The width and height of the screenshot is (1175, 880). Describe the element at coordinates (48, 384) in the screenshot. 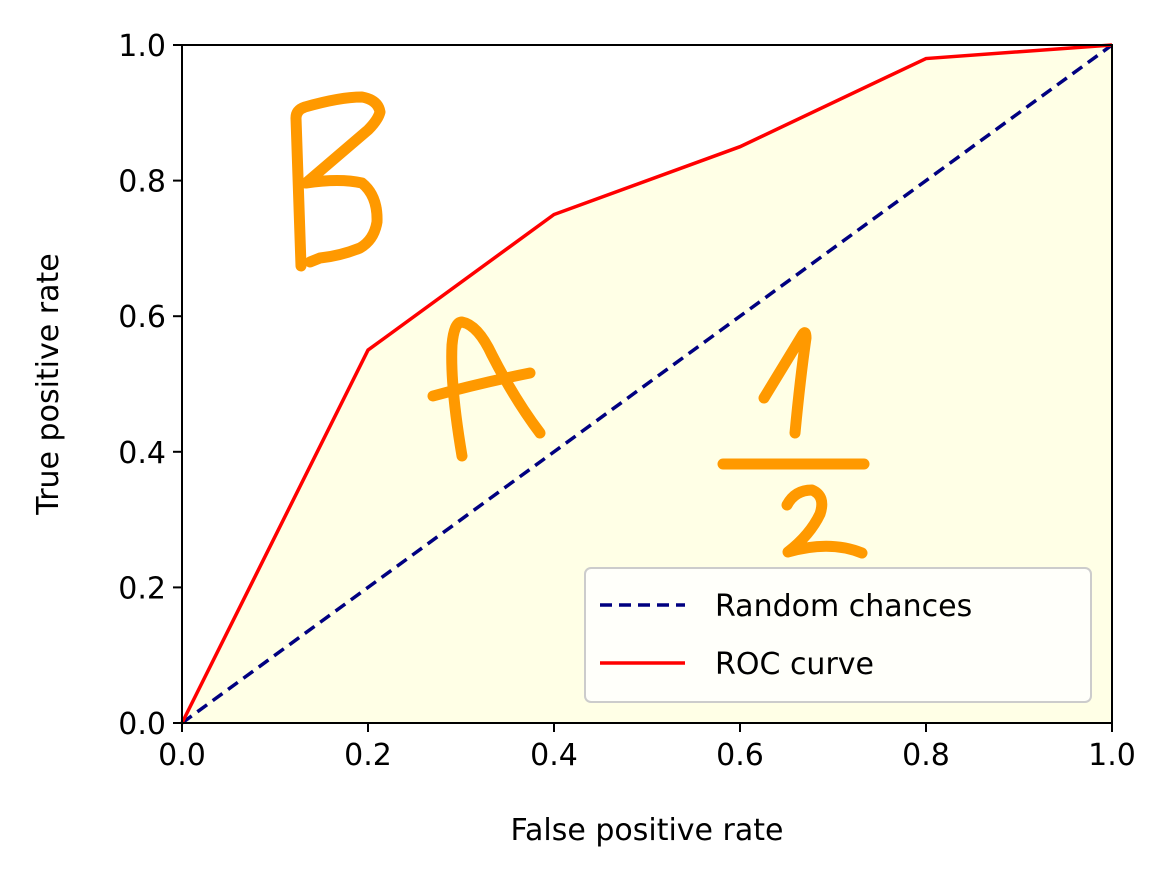

I see `y-axis-title: True positive rate` at that location.